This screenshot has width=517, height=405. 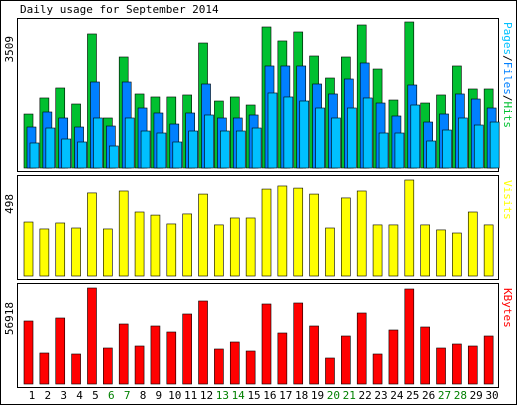 I want to click on x-tick-label: 14, so click(x=239, y=395).